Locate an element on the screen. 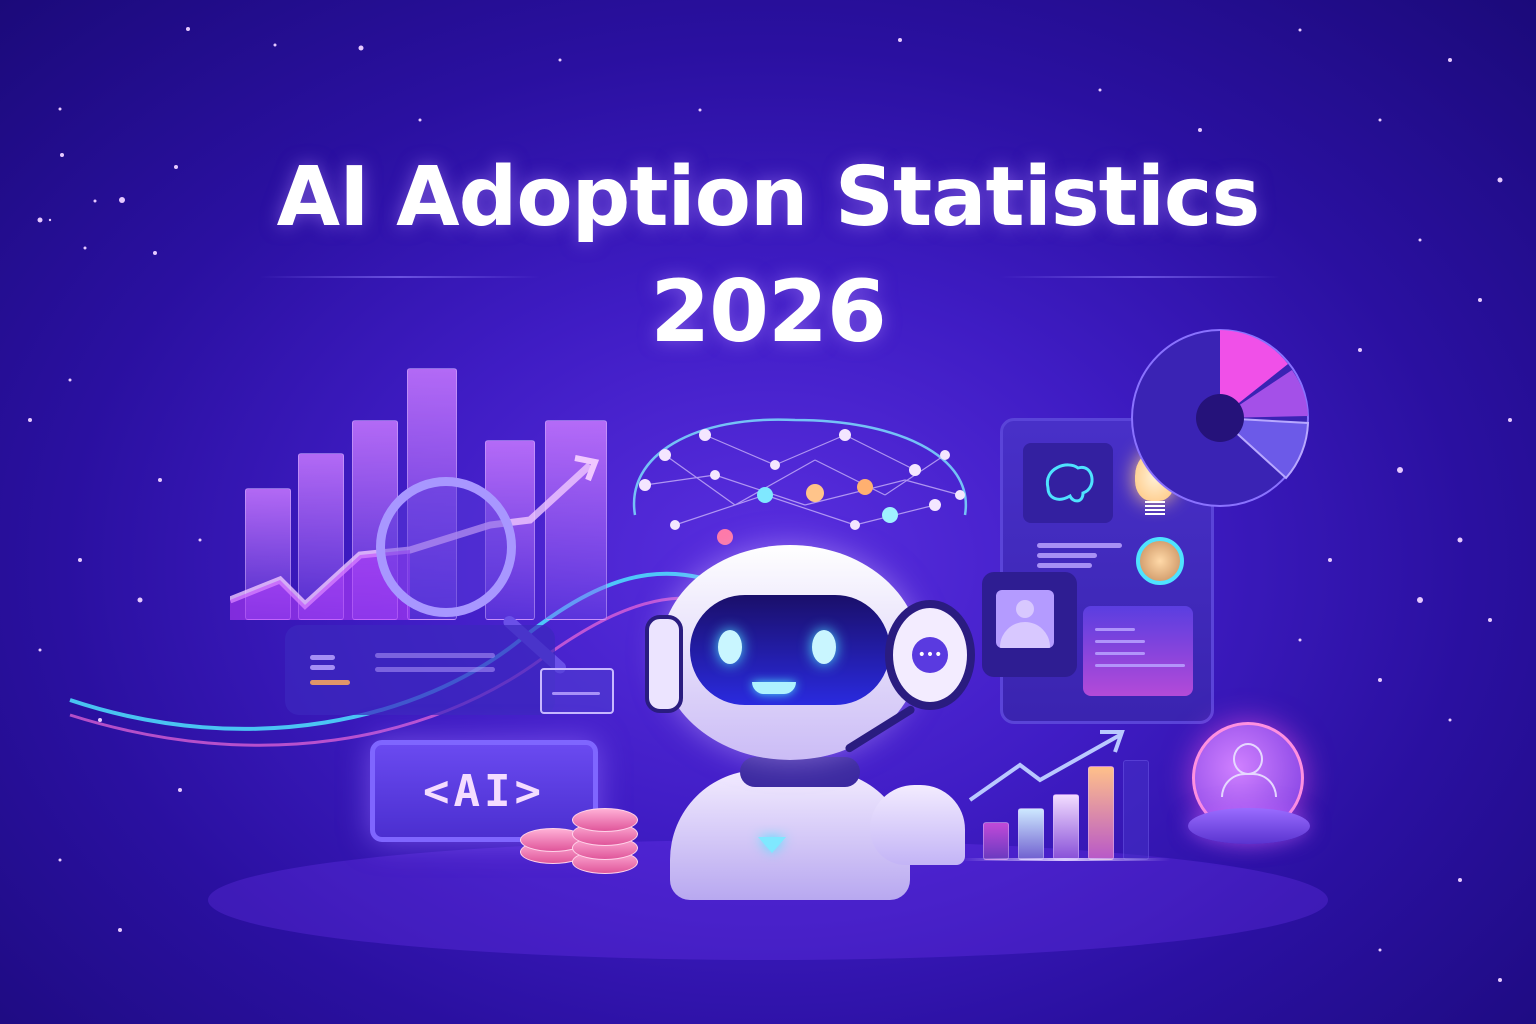  pie-chart-icon is located at coordinates (1220, 418).